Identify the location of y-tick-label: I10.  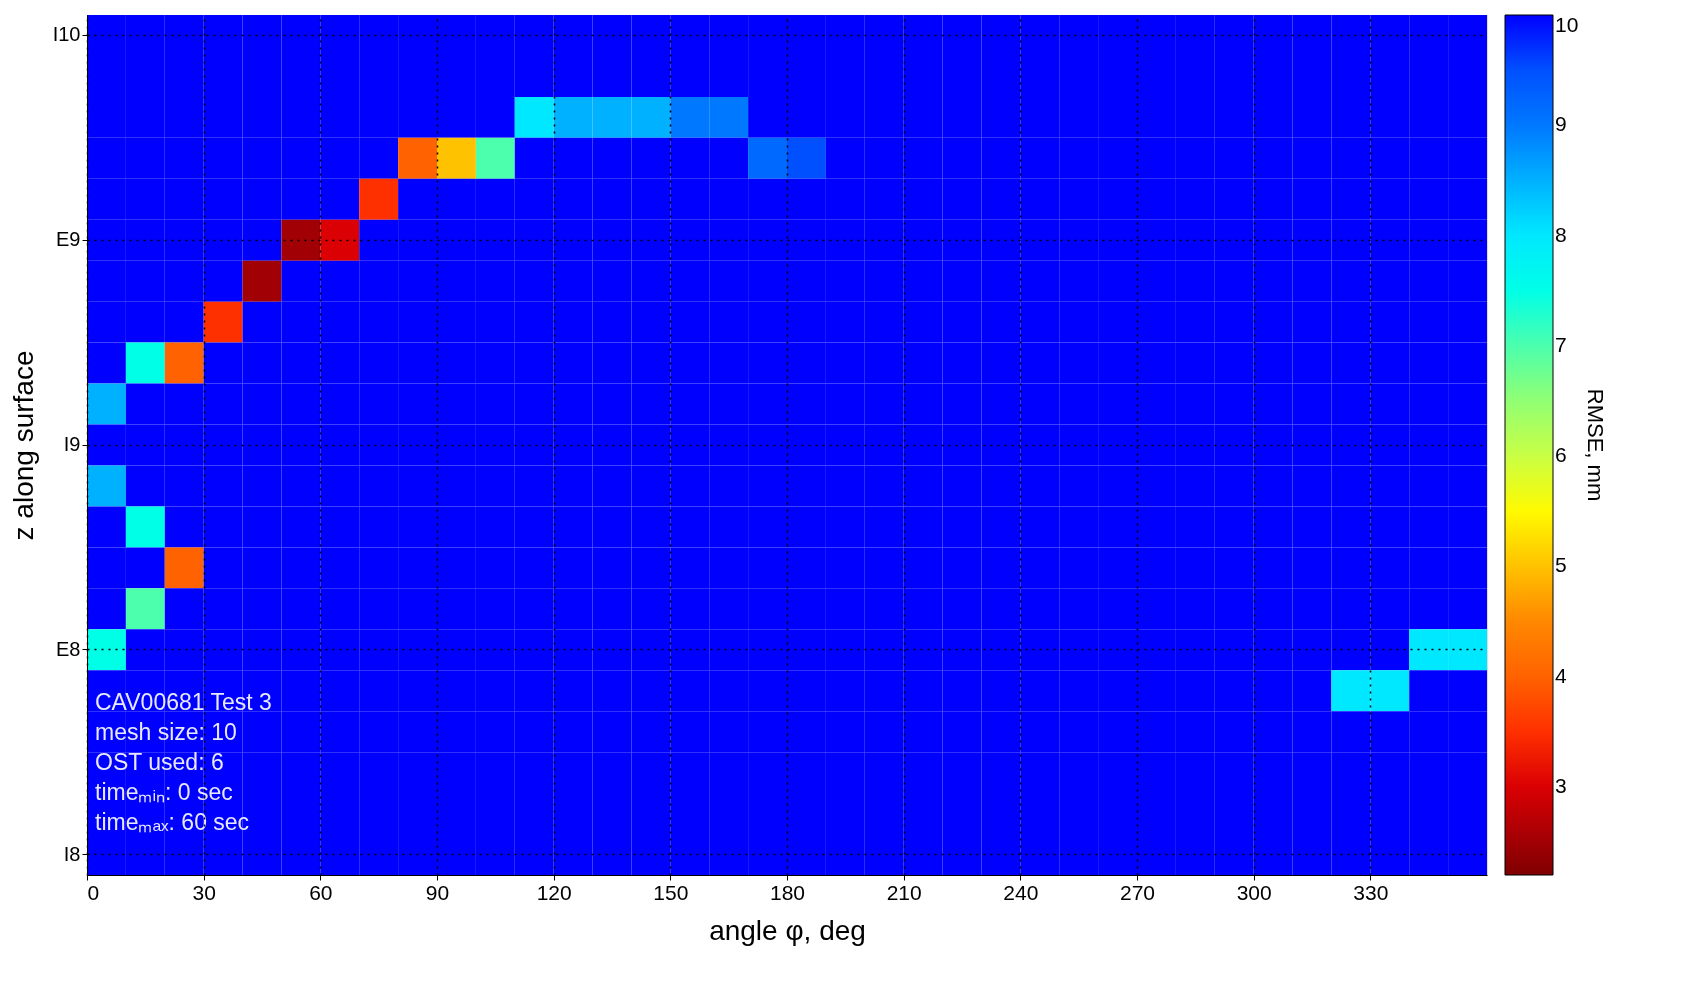
(66, 34).